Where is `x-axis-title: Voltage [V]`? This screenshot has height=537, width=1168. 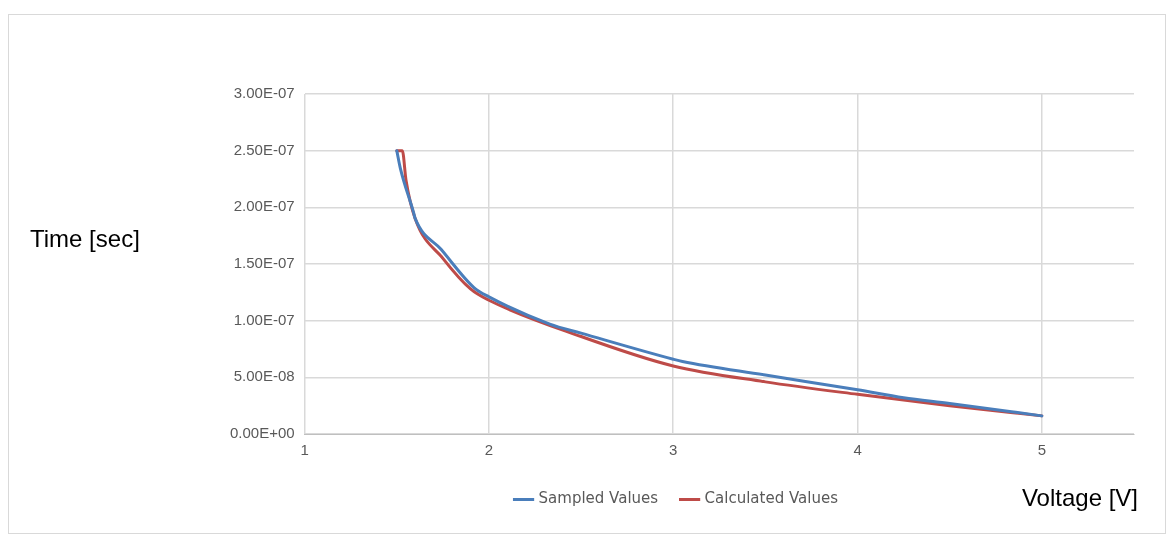
x-axis-title: Voltage [V] is located at coordinates (1079, 498).